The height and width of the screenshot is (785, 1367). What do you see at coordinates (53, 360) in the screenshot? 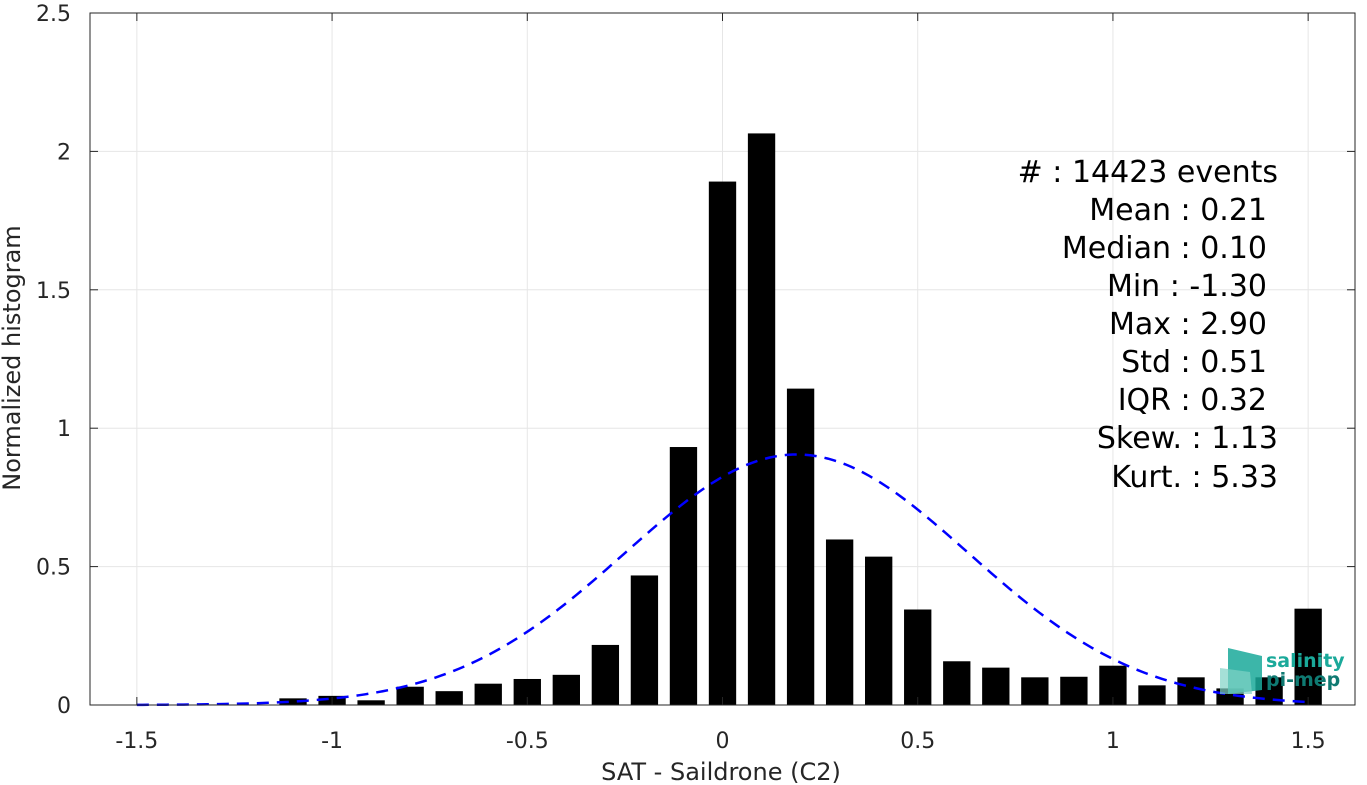
I see `y-tick-labels: 0 0.5 1 1.5 2 2.5` at bounding box center [53, 360].